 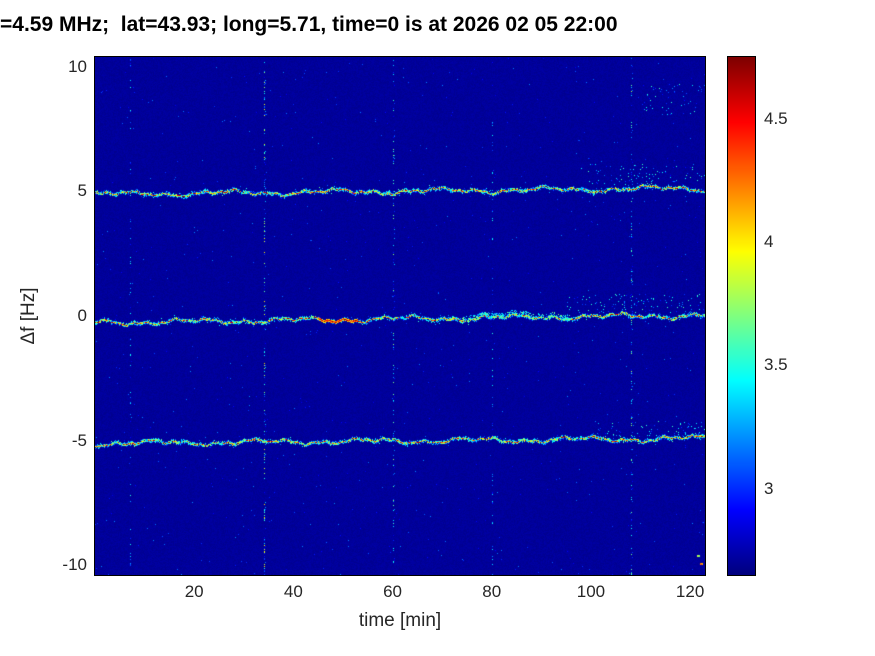 I want to click on colorbar, so click(x=741, y=316).